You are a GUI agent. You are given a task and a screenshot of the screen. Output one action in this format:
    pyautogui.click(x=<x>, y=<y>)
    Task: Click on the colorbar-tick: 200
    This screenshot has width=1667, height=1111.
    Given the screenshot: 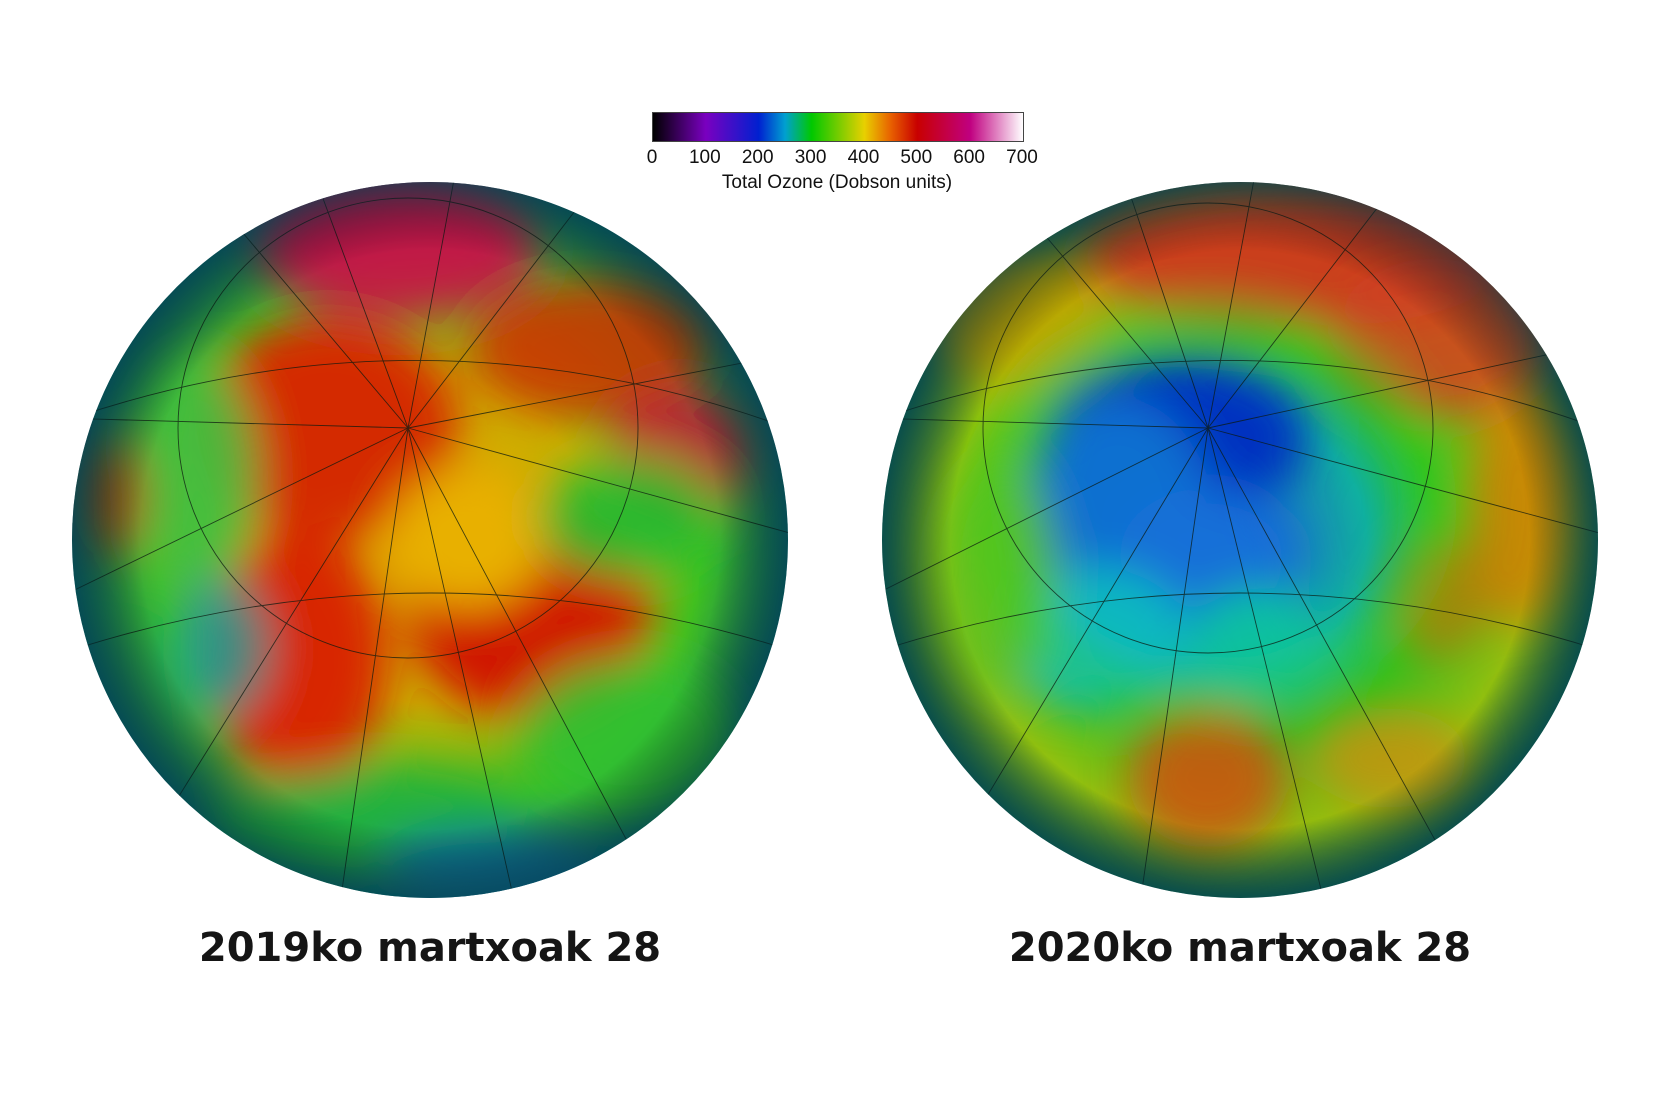 What is the action you would take?
    pyautogui.click(x=757, y=157)
    